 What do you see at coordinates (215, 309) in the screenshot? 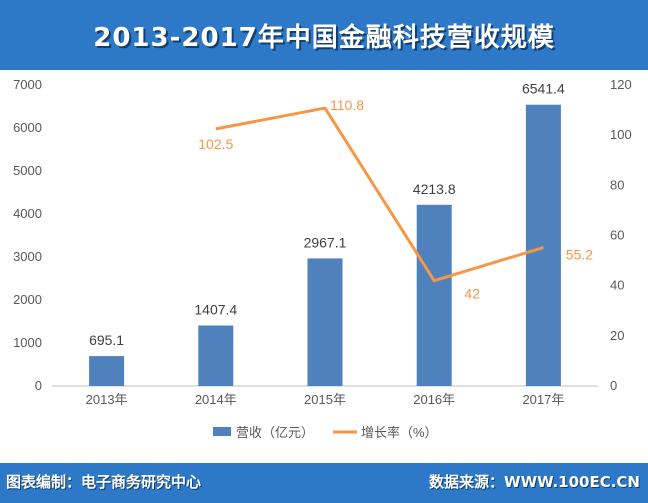
I see `bar-value-label: 1407.4` at bounding box center [215, 309].